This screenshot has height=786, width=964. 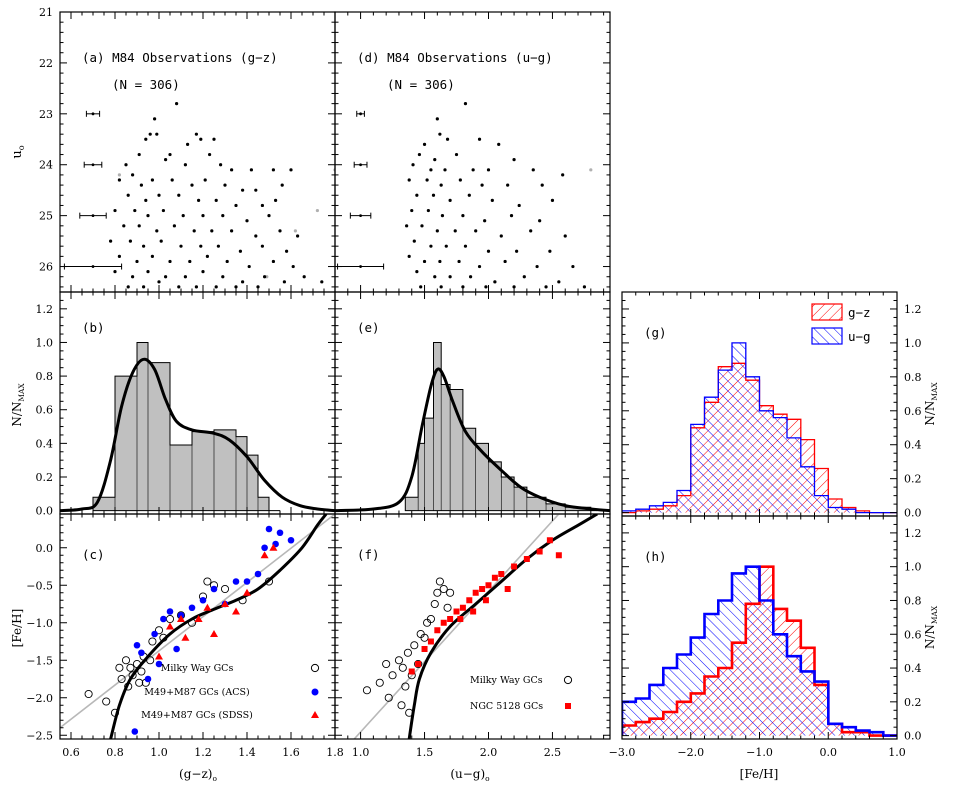 What do you see at coordinates (214, 633) in the screenshot?
I see `sdss-gc` at bounding box center [214, 633].